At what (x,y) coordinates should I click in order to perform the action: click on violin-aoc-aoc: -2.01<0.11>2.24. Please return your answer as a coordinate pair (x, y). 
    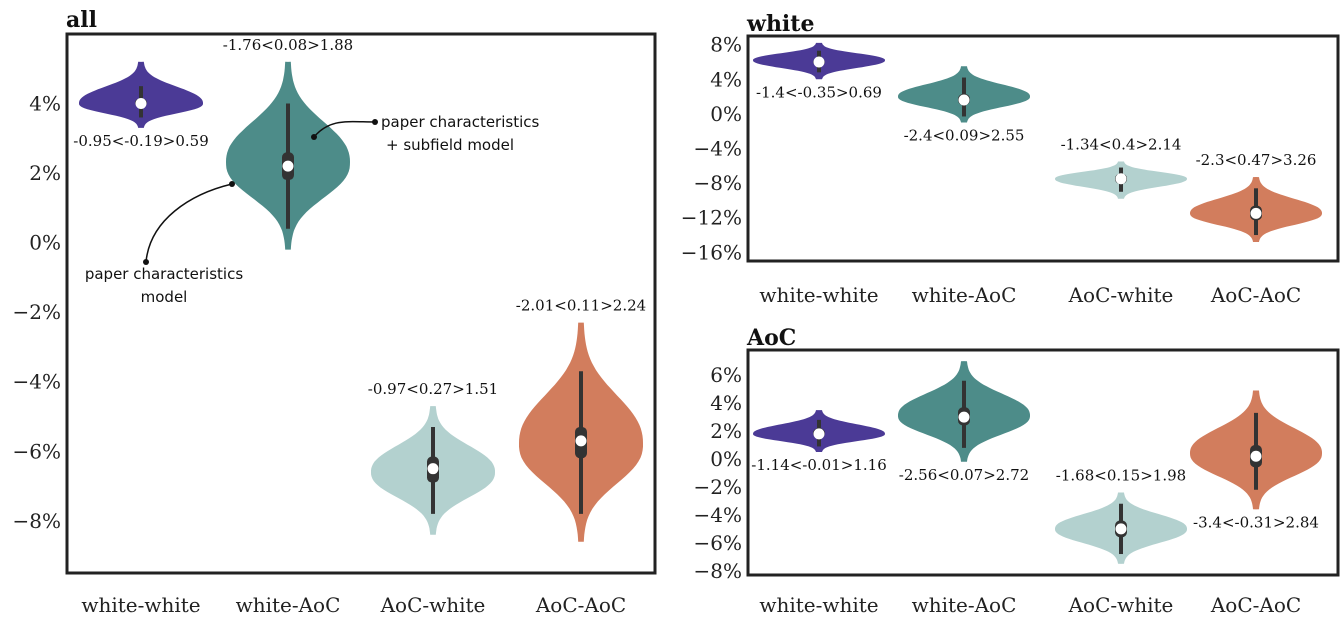
    Looking at the image, I should click on (581, 419).